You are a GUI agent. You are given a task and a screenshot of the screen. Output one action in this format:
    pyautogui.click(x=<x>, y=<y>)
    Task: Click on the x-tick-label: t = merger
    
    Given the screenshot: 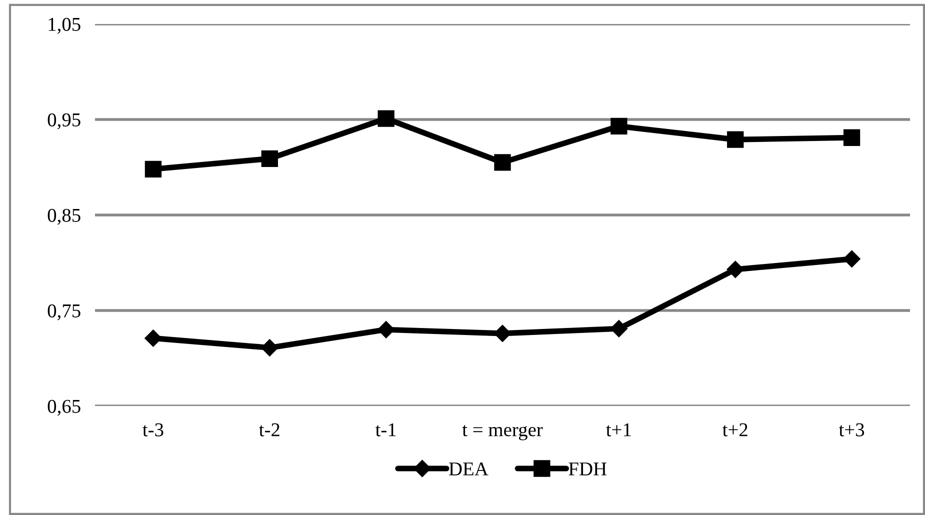 What is the action you would take?
    pyautogui.click(x=502, y=432)
    